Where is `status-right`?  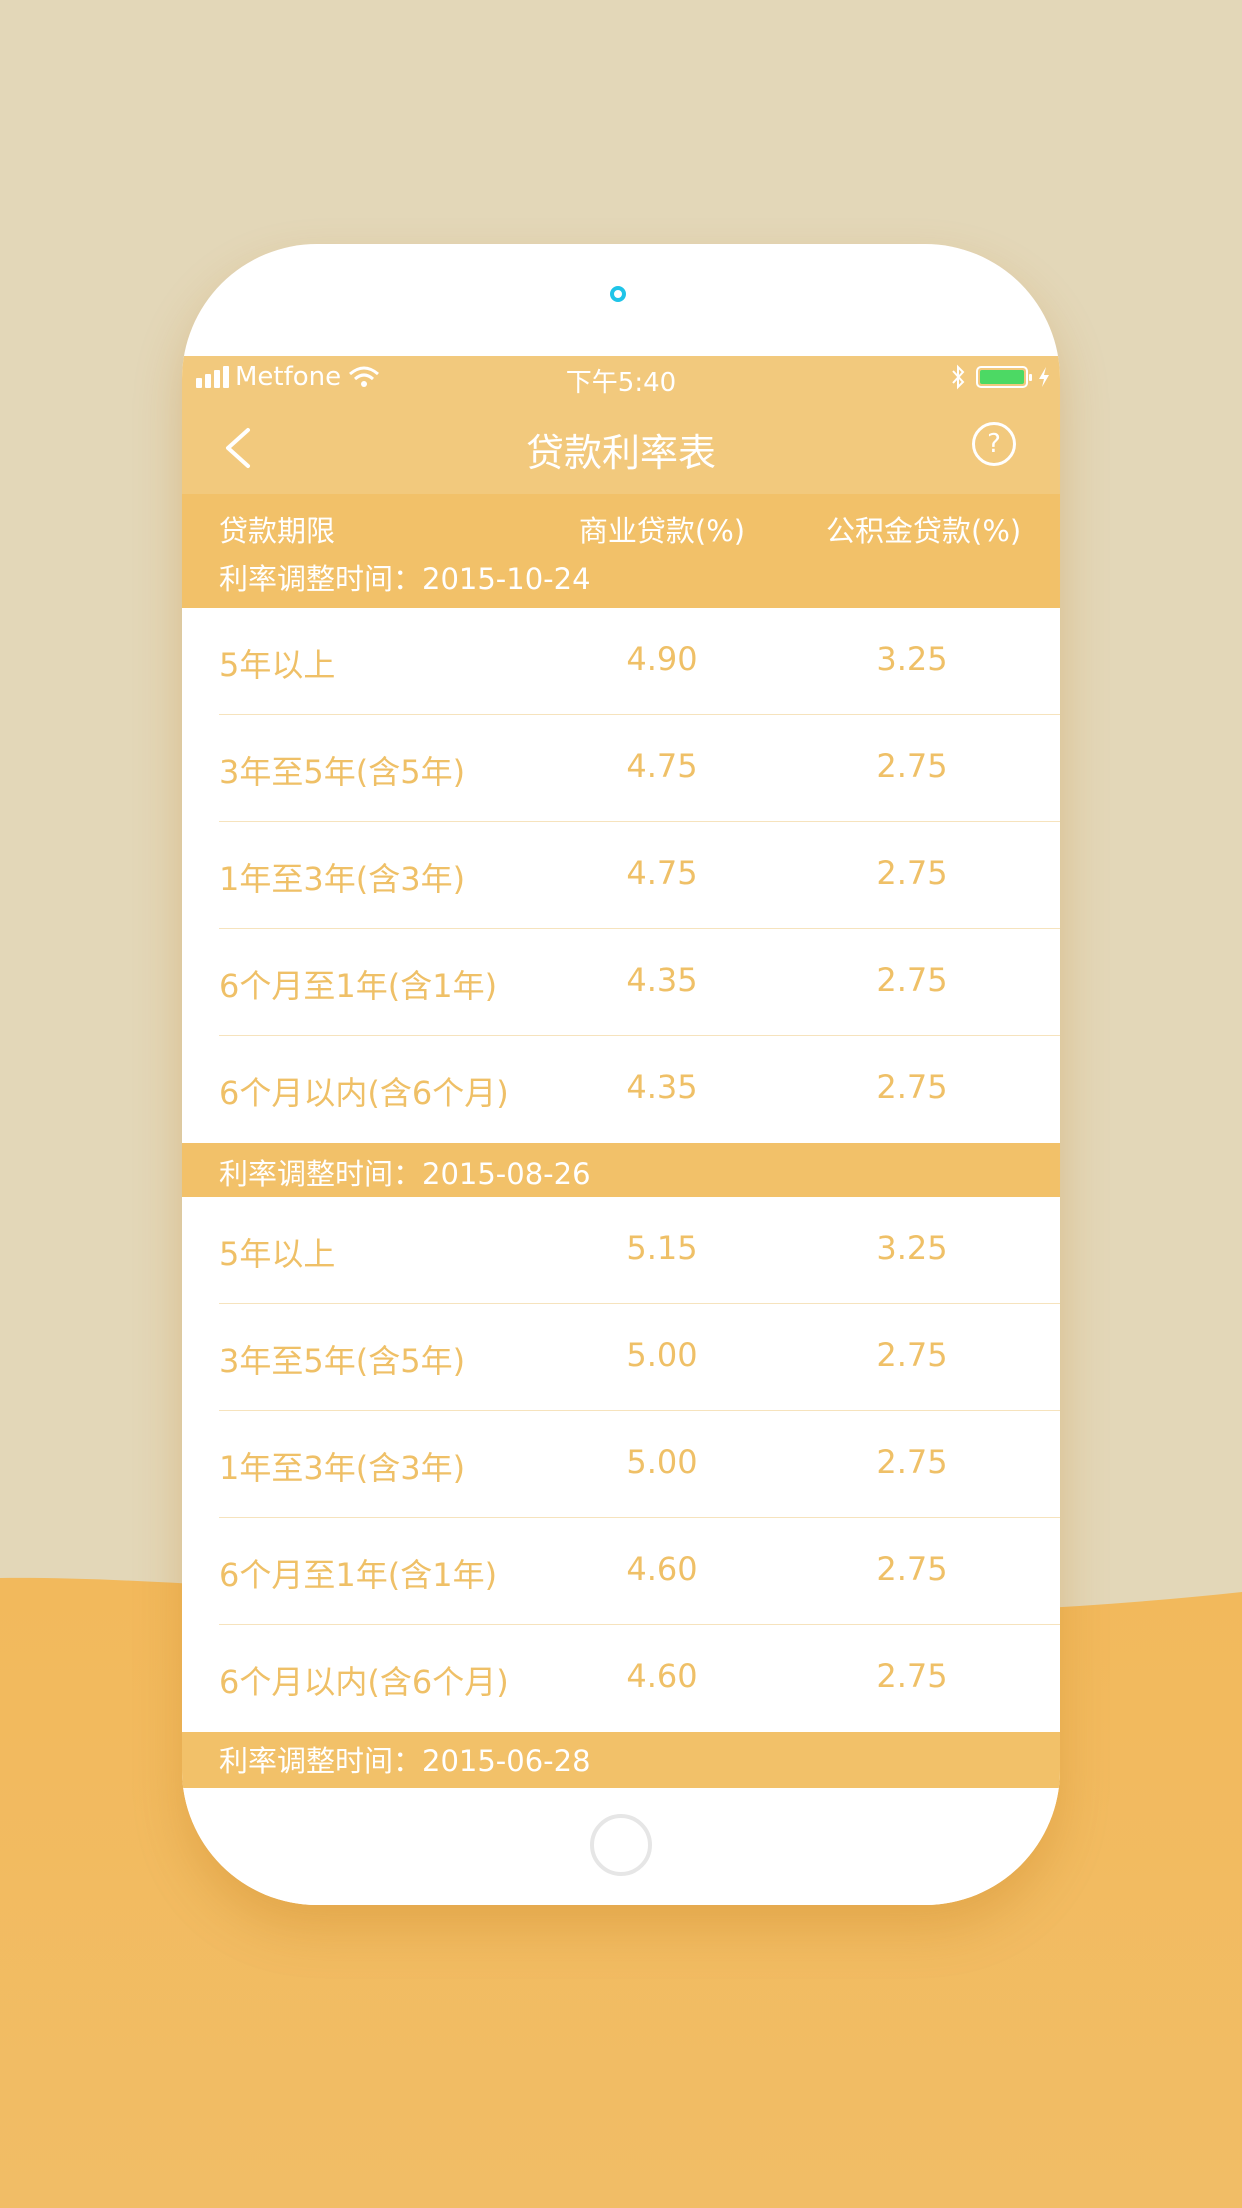
status-right is located at coordinates (1000, 377).